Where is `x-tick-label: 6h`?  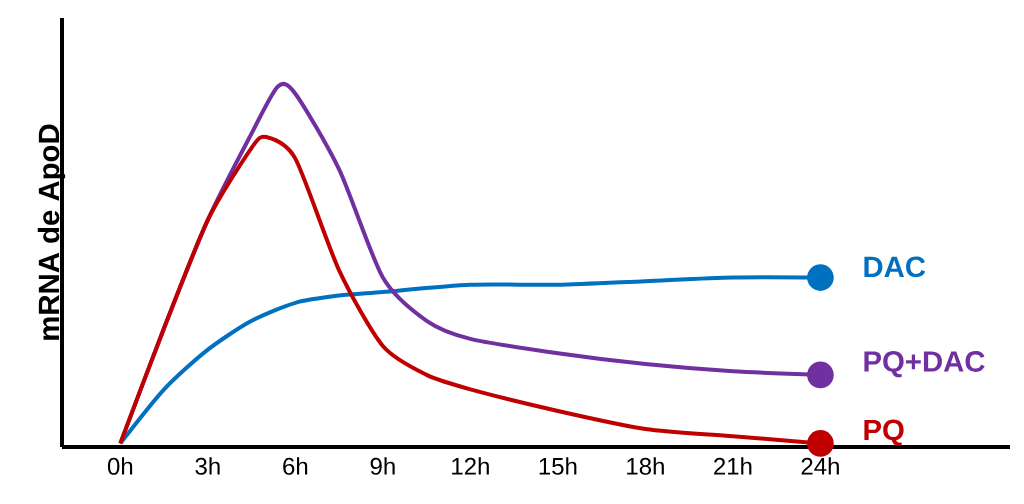 x-tick-label: 6h is located at coordinates (295, 466).